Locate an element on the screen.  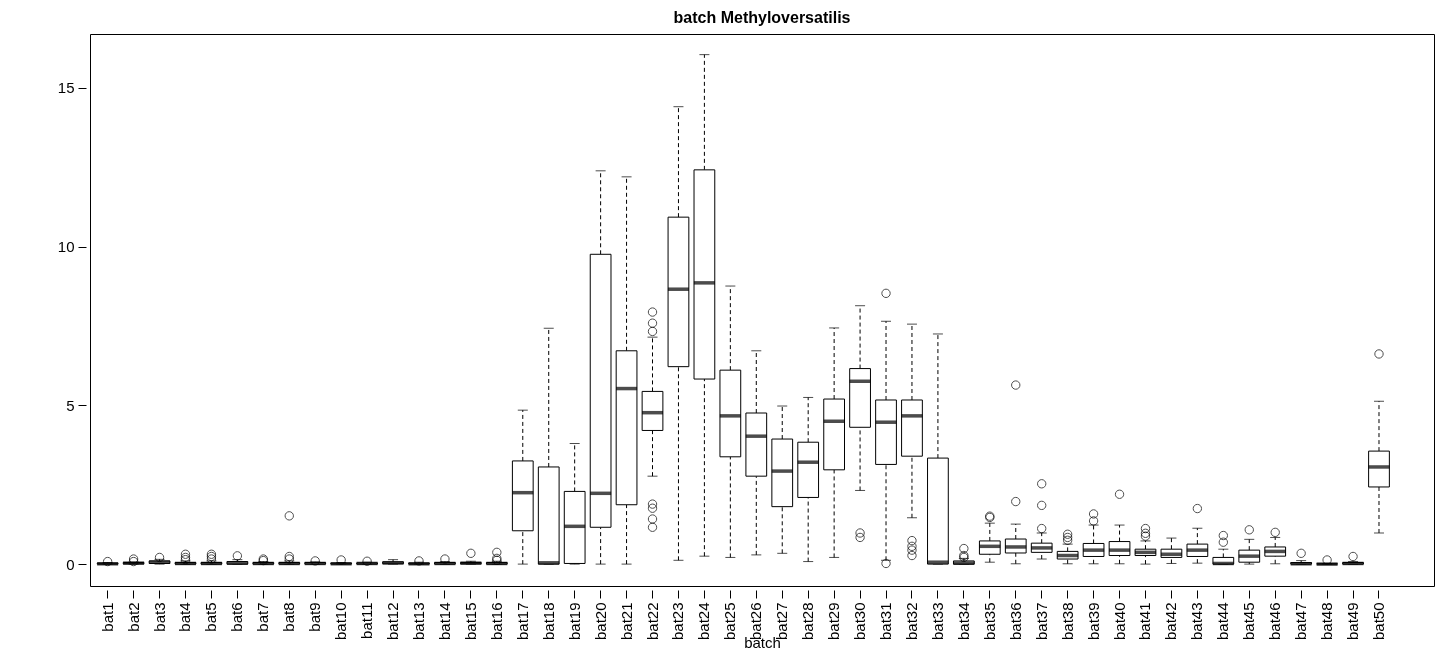
x-tick-label: bat17 is located at coordinates (522, 621).